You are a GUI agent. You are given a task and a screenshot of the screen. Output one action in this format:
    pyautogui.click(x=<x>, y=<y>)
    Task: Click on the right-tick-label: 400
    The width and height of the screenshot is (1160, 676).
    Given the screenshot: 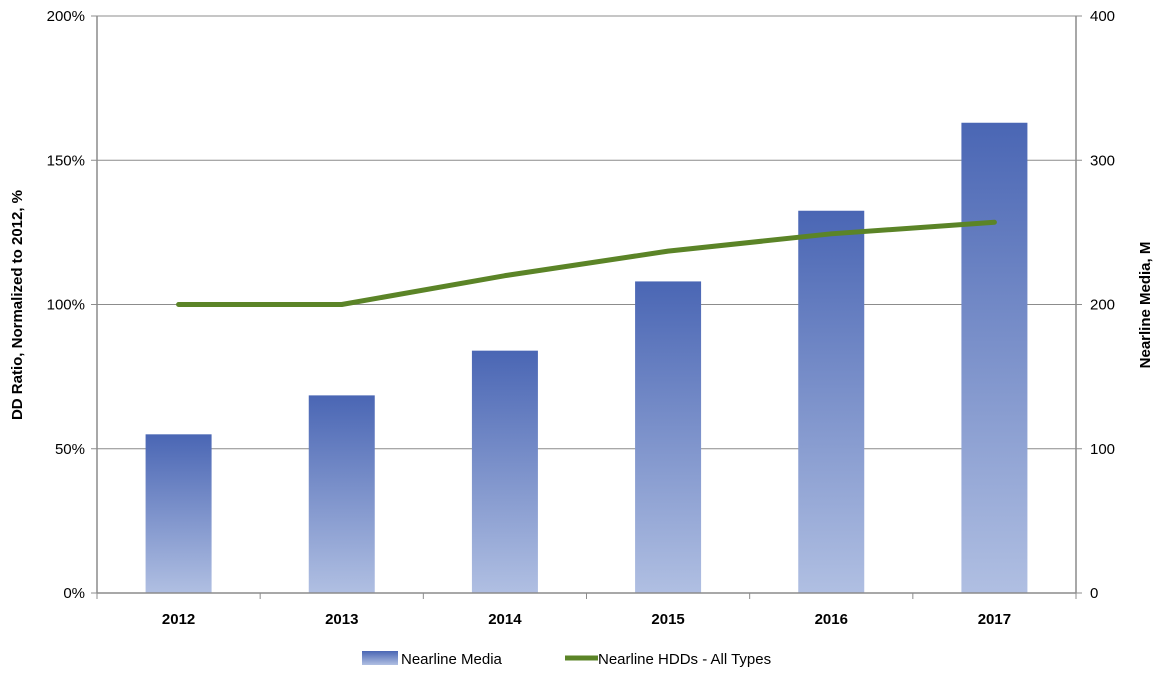 What is the action you would take?
    pyautogui.click(x=1102, y=16)
    